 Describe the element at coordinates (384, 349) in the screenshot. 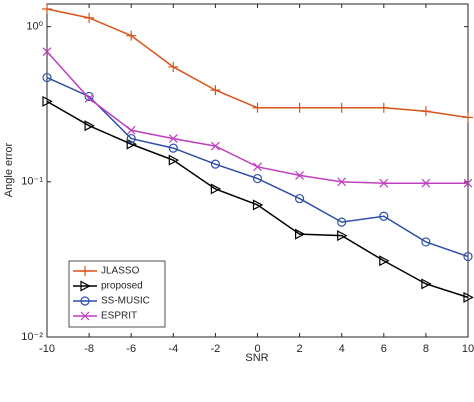

I see `x-tick-label: 6` at that location.